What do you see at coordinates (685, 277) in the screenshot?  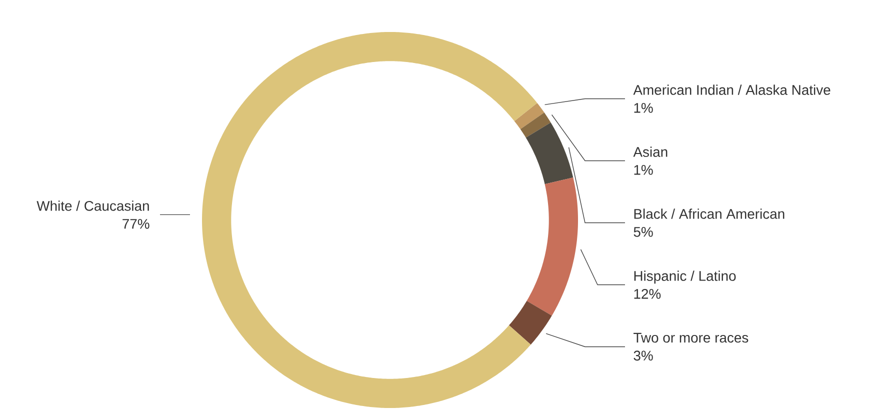 I see `slice-label: Hispanic / Latino` at bounding box center [685, 277].